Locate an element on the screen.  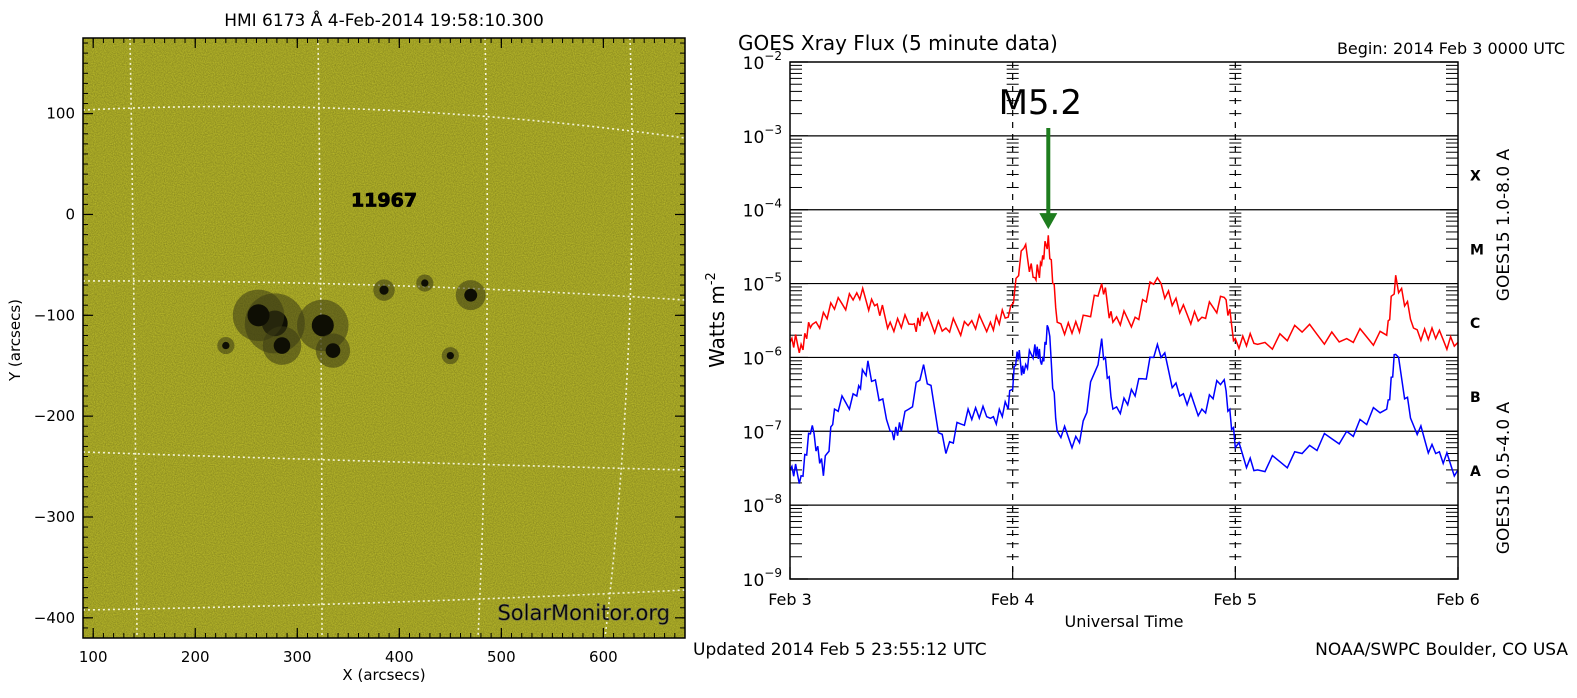
goes-y-tick-exponent: −3 is located at coordinates (773, 130).